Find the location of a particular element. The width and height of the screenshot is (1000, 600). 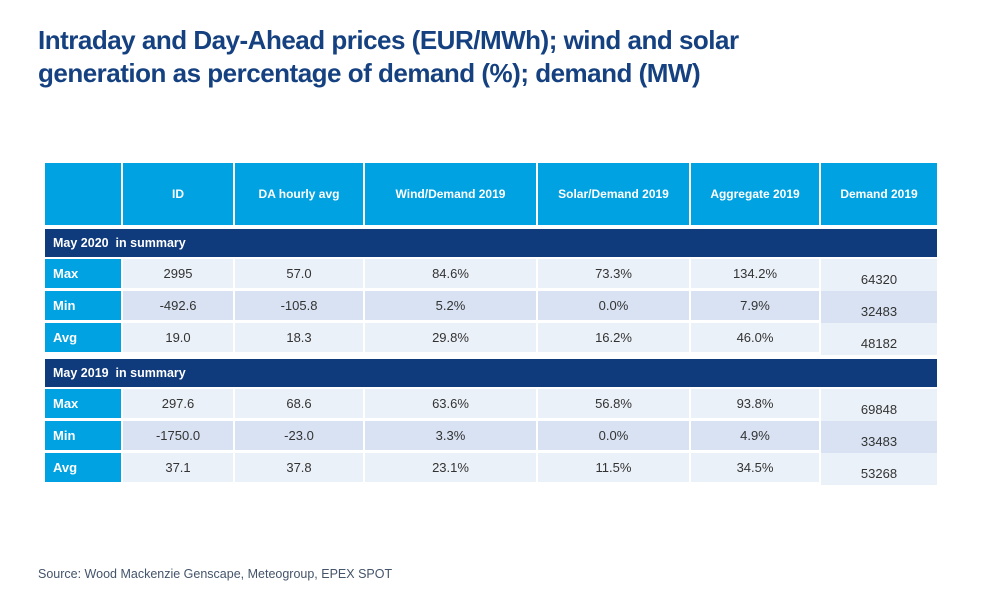

data-cell: 7.9% is located at coordinates (756, 307).